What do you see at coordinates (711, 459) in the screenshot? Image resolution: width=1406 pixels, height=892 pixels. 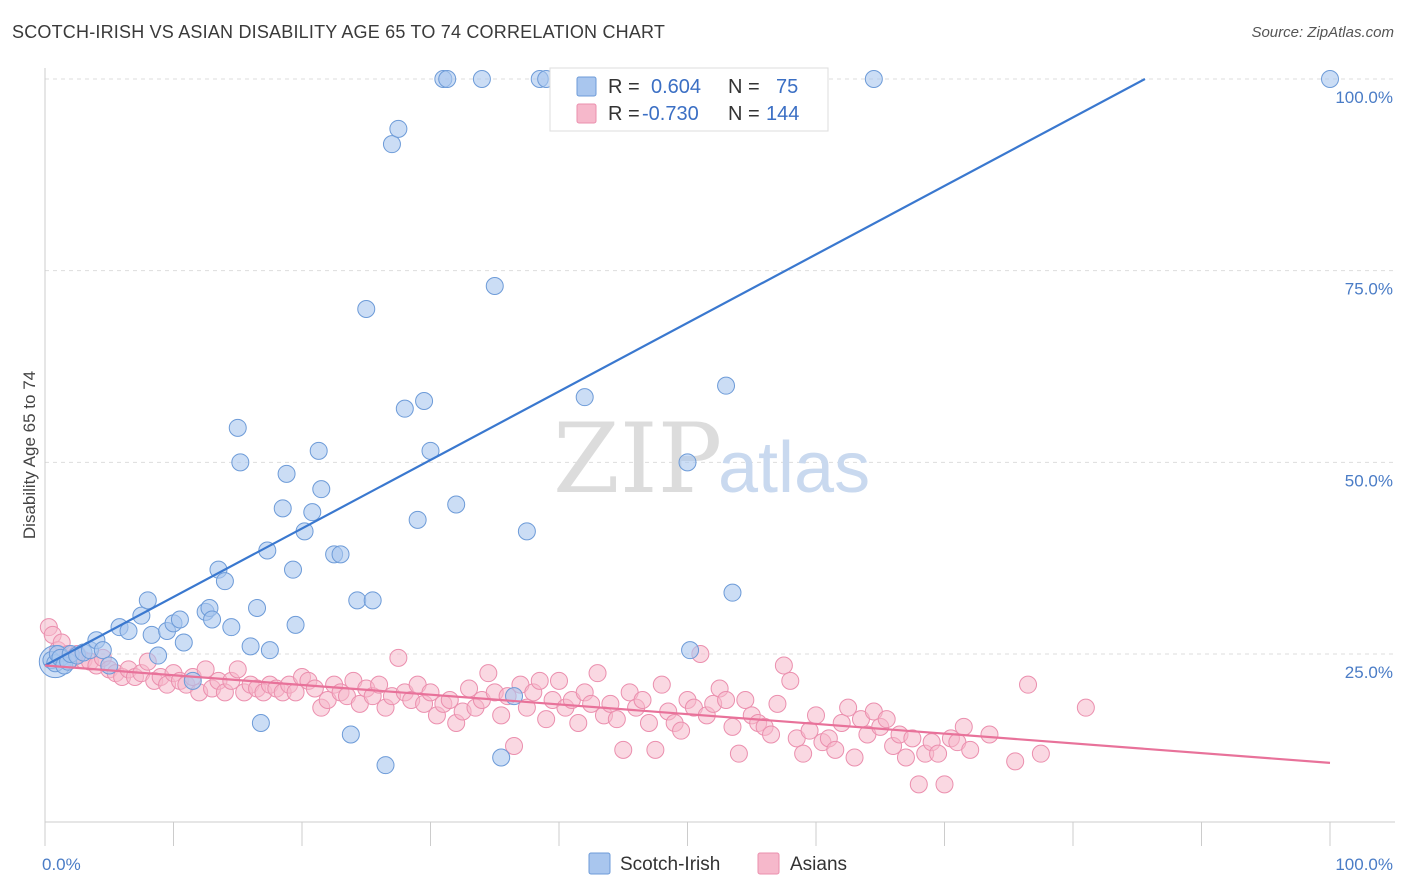 I see `watermark: ZIP atlas` at bounding box center [711, 459].